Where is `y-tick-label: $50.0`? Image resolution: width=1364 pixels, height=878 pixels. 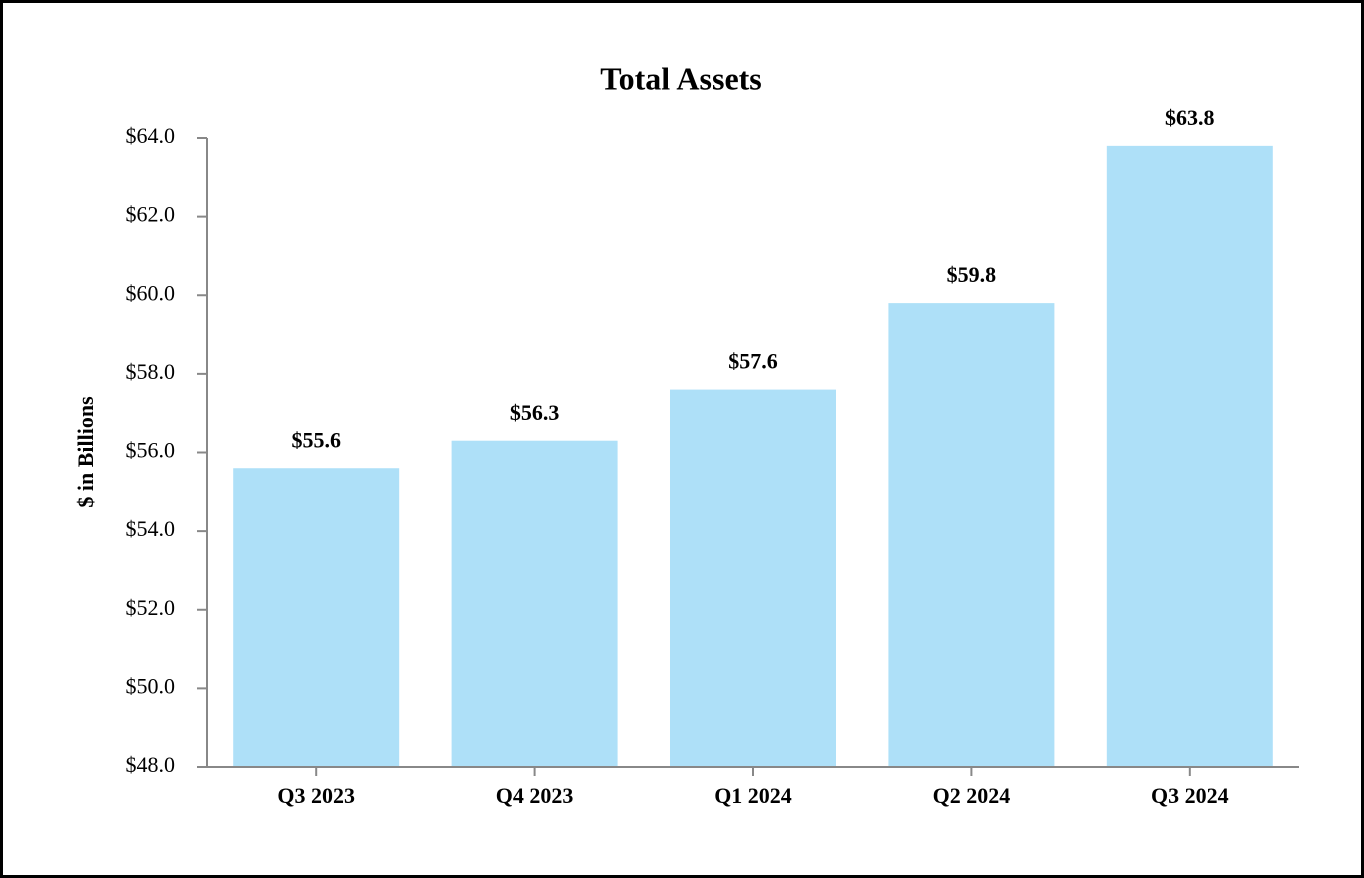
y-tick-label: $50.0 is located at coordinates (151, 685).